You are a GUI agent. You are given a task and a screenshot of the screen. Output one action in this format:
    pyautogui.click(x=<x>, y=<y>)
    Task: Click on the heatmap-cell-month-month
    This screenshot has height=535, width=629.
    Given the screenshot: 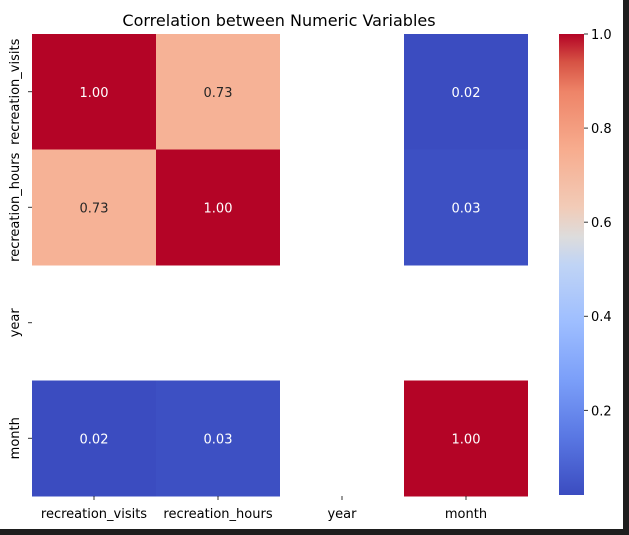 What is the action you would take?
    pyautogui.click(x=466, y=438)
    